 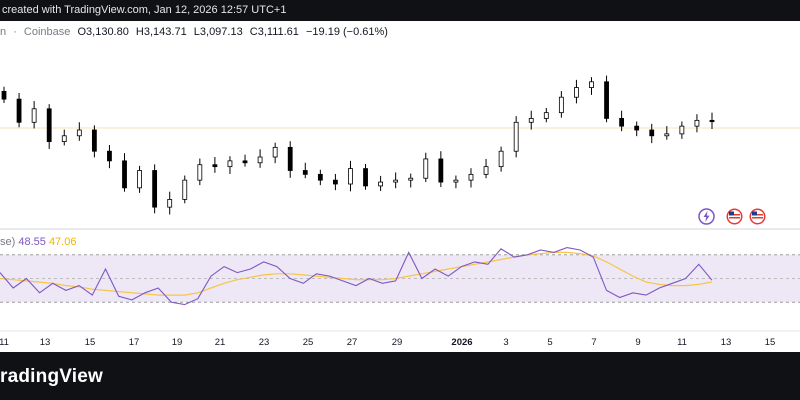 What do you see at coordinates (134, 342) in the screenshot?
I see `x-tick-label: 17` at bounding box center [134, 342].